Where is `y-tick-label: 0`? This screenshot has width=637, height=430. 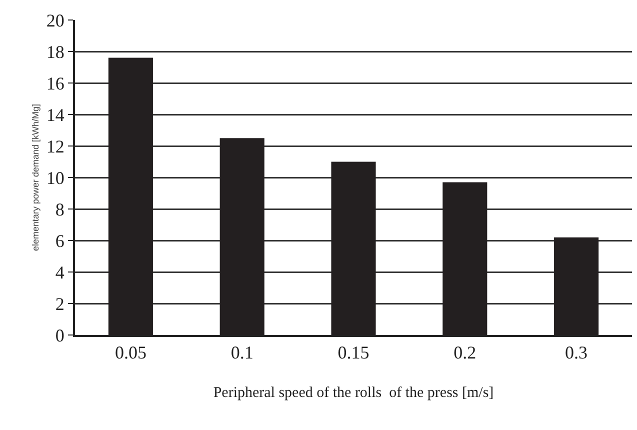
y-tick-label: 0 is located at coordinates (59, 335).